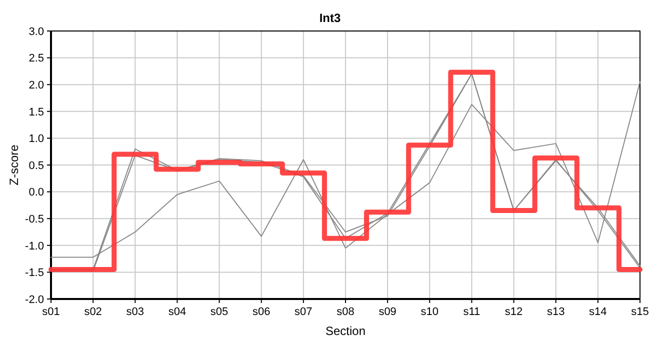  I want to click on x-tick-label: s14, so click(598, 312).